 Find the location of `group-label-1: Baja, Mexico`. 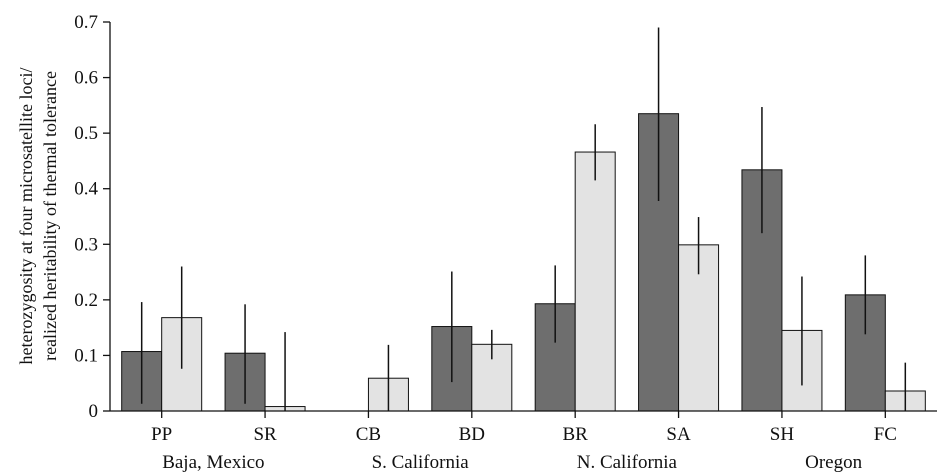

group-label-1: Baja, Mexico is located at coordinates (213, 462).